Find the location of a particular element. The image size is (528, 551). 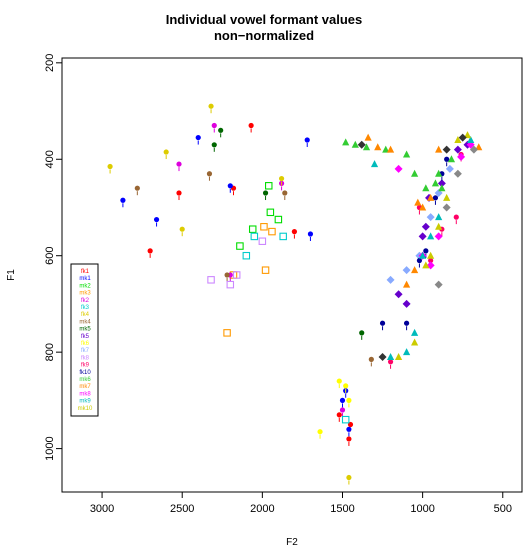

legend-entry-fk5: fk5 is located at coordinates (85, 337).